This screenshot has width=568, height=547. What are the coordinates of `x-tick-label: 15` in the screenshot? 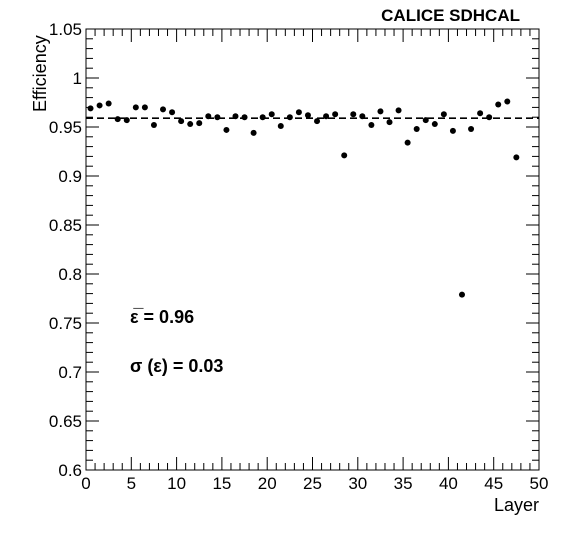 It's located at (221, 483).